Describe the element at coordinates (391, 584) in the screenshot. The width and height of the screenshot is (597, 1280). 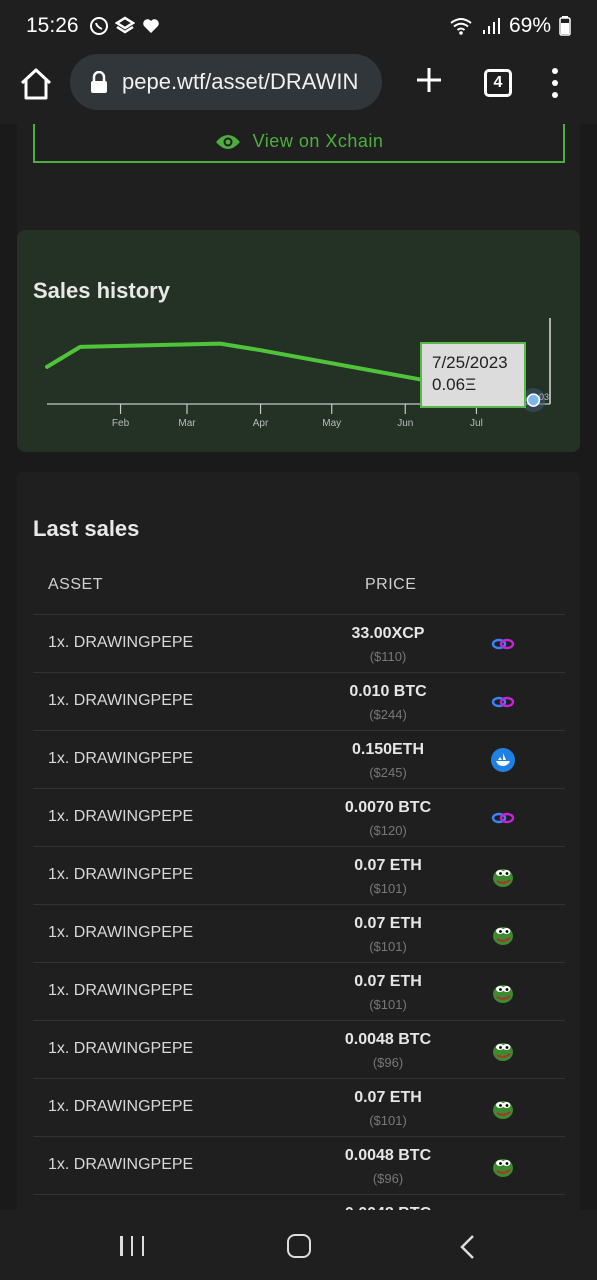
I see `column-header-price: PRICE` at that location.